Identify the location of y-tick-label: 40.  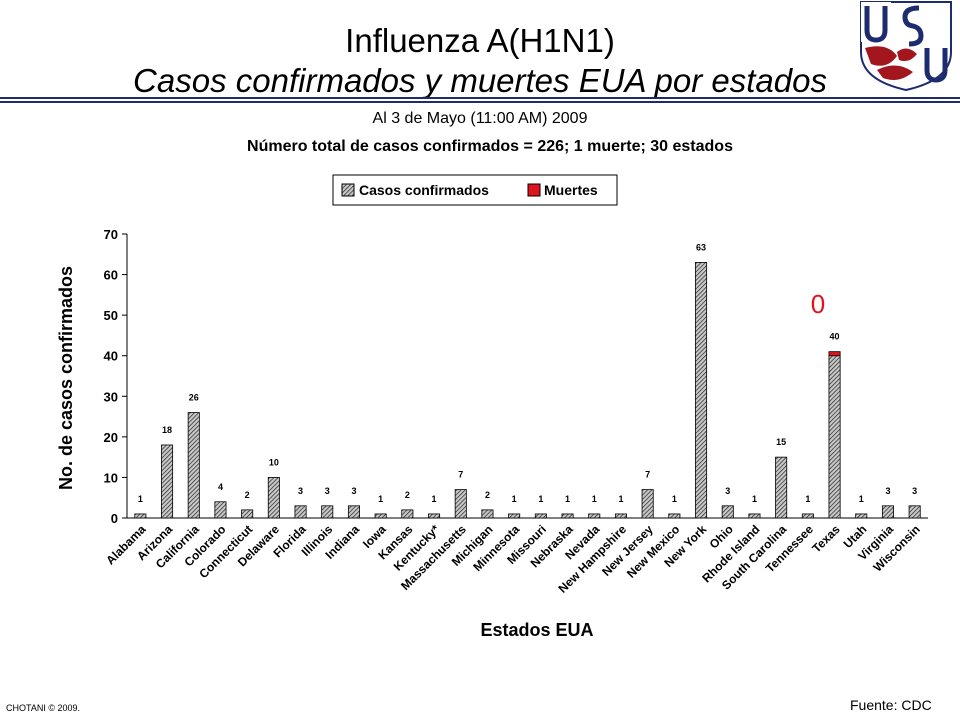
(111, 356).